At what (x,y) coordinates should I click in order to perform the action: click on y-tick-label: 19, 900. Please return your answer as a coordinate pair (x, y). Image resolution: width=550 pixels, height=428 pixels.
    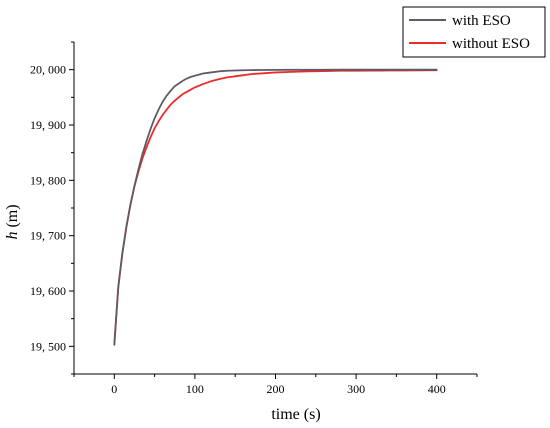
    Looking at the image, I should click on (48, 125).